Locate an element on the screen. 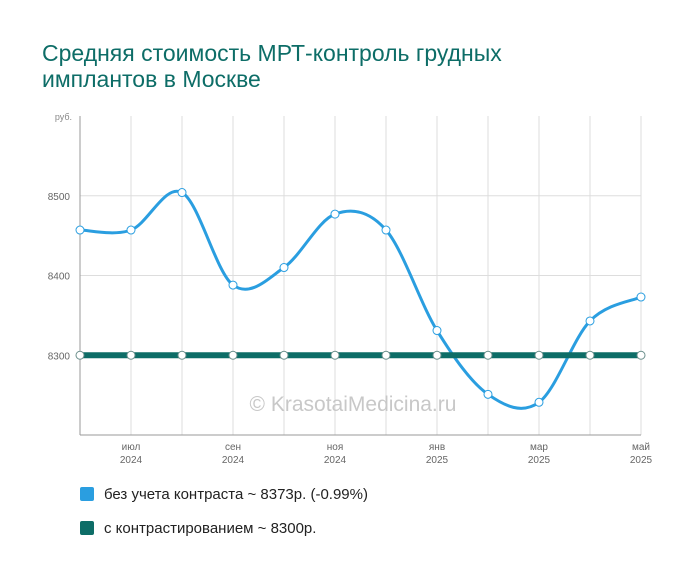 Image resolution: width=700 pixels, height=578 pixels. y-tick-label: 8400 is located at coordinates (59, 277).